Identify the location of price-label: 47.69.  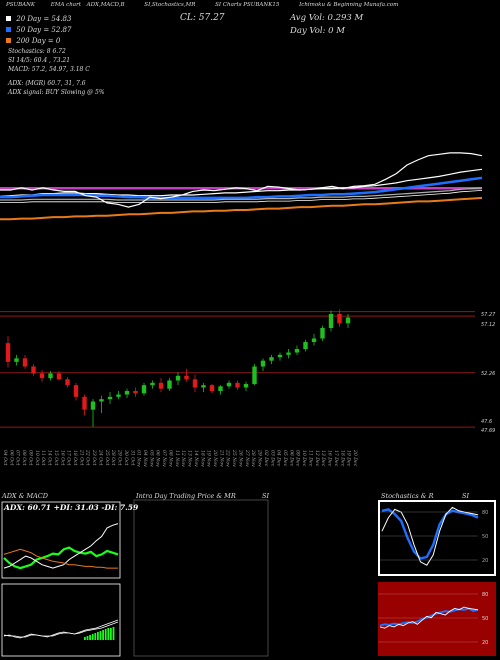
(488, 431).